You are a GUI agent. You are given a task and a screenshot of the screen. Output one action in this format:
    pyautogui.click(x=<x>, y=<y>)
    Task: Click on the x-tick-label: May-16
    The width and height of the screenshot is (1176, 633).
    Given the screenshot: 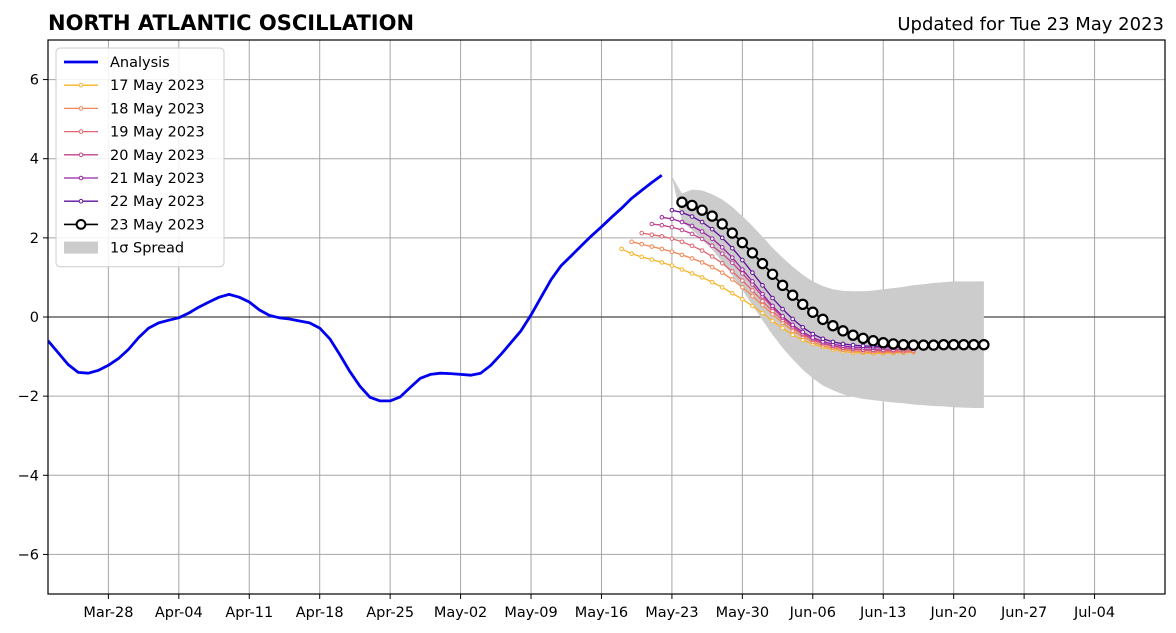 What is the action you would take?
    pyautogui.click(x=601, y=613)
    